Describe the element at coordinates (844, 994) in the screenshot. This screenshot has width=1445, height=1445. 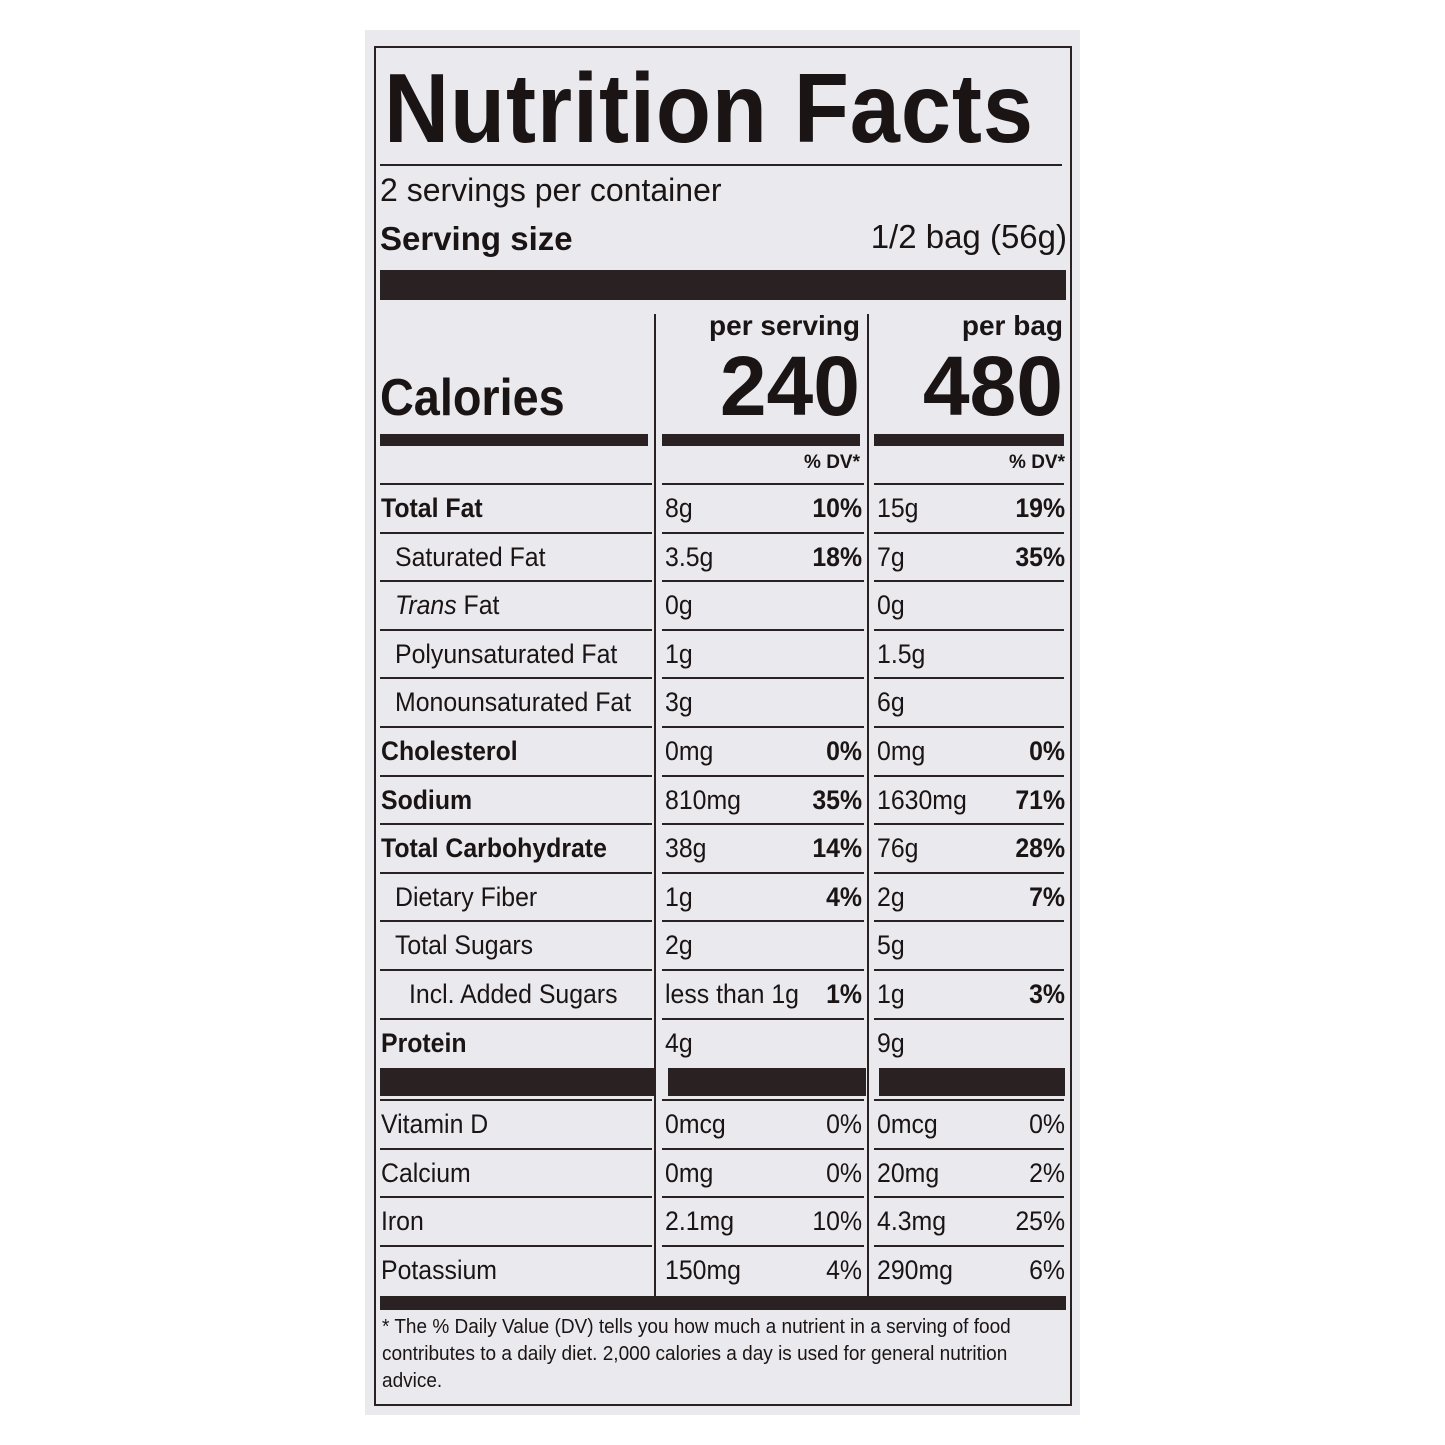
I see `serving-dv: 1%` at that location.